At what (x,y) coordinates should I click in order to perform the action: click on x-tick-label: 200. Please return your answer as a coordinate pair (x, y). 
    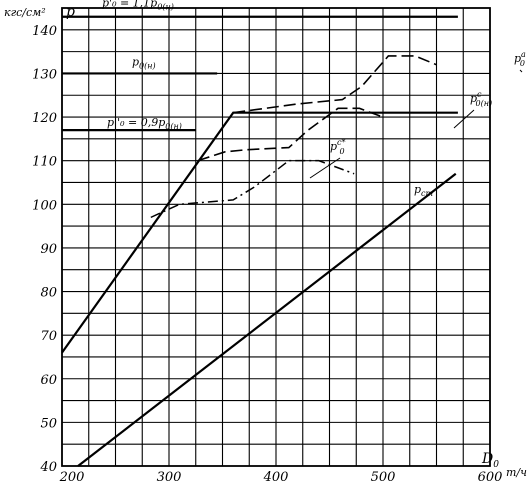
    Looking at the image, I should click on (72, 477).